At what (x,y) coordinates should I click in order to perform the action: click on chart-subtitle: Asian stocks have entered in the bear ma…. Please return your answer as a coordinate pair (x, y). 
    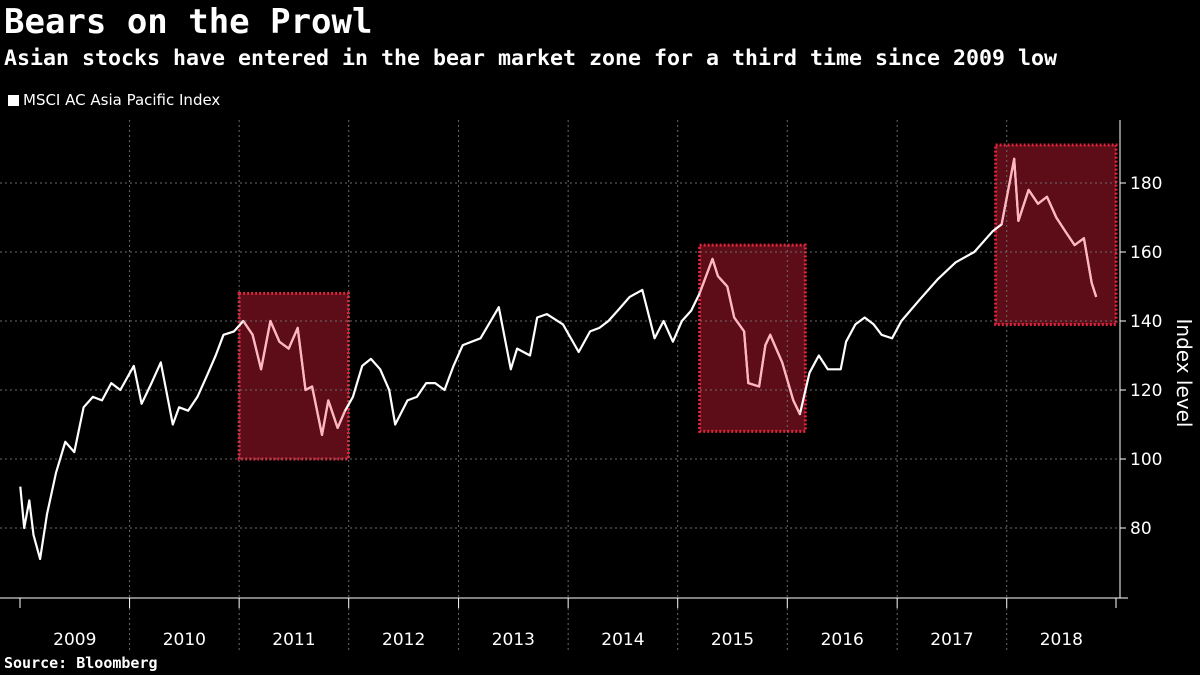
    Looking at the image, I should click on (531, 58).